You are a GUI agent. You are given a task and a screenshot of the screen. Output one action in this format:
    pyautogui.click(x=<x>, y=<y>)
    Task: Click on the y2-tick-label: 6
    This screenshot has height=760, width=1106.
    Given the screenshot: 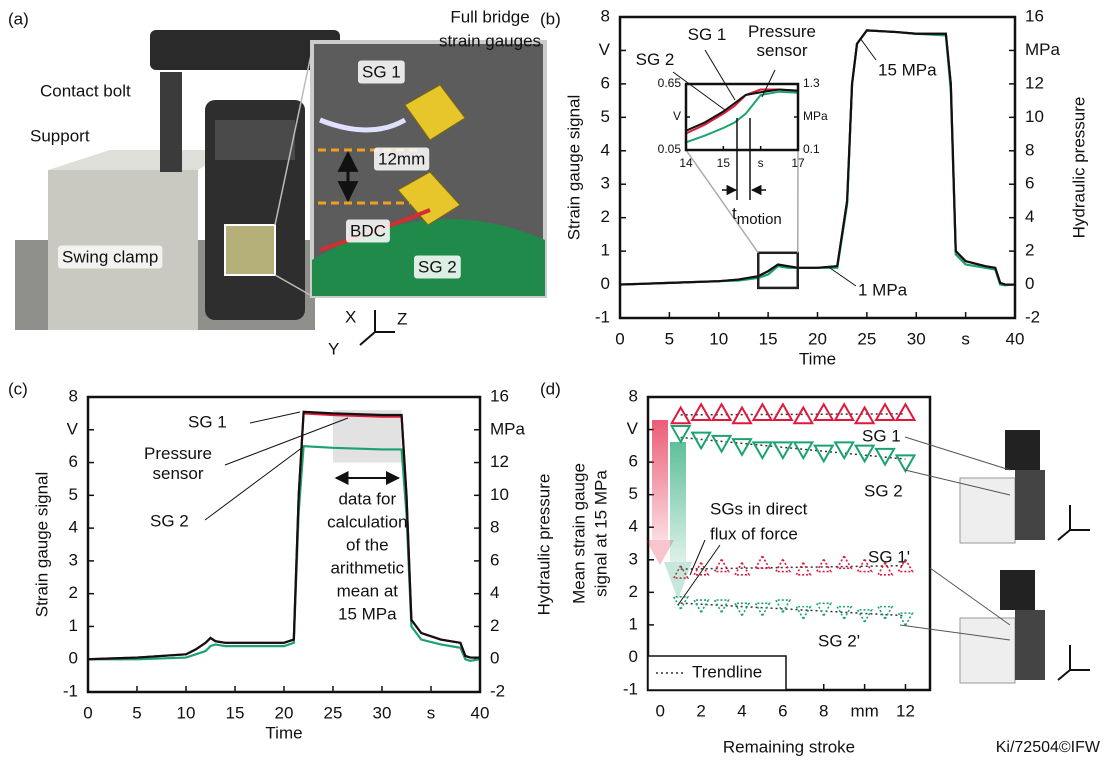 What is the action you would take?
    pyautogui.click(x=1029, y=183)
    